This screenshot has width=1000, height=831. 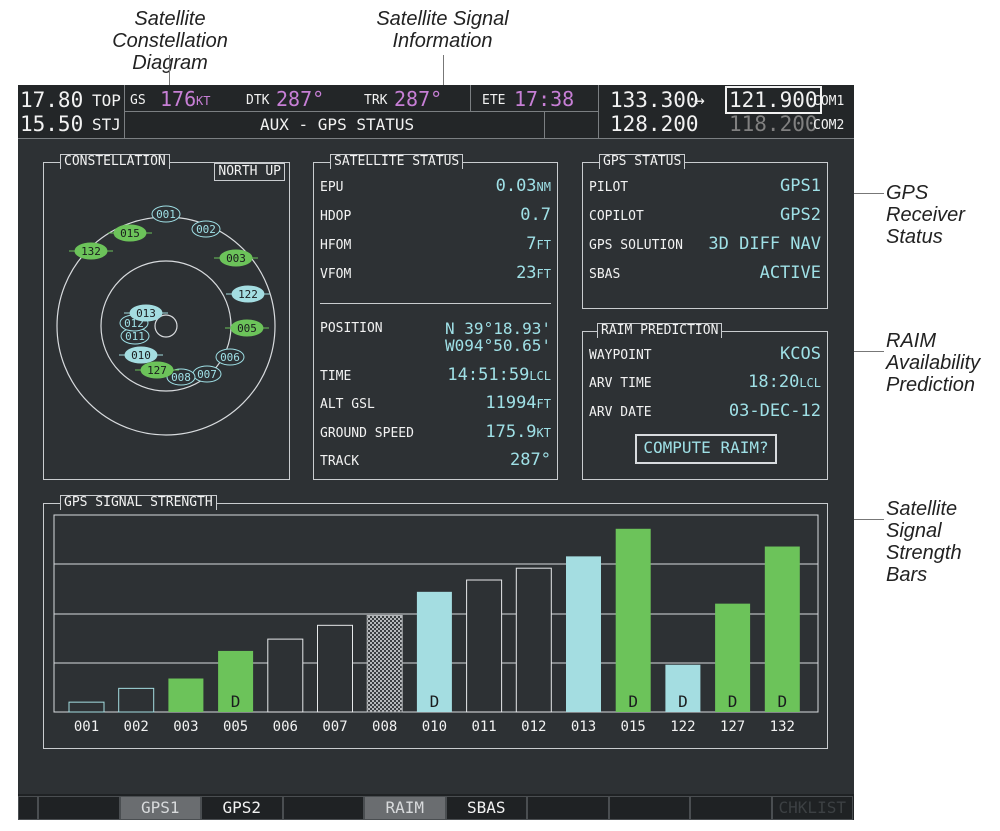 What do you see at coordinates (498, 345) in the screenshot?
I see `position-lon: W094°50.65'` at bounding box center [498, 345].